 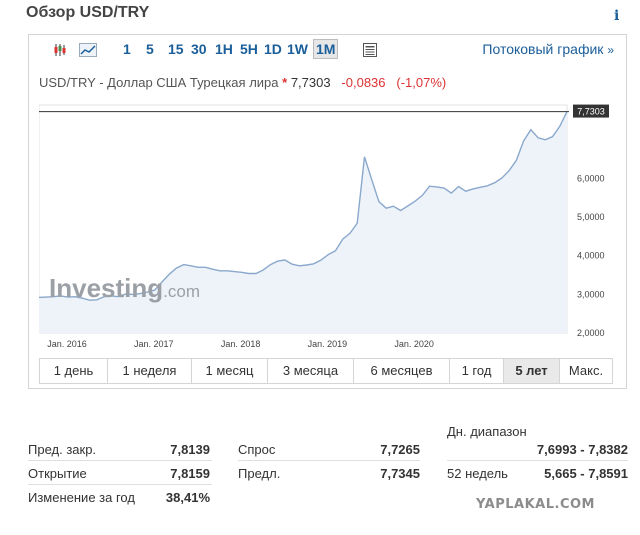 What do you see at coordinates (127, 49) in the screenshot?
I see `timeframe-1: 1` at bounding box center [127, 49].